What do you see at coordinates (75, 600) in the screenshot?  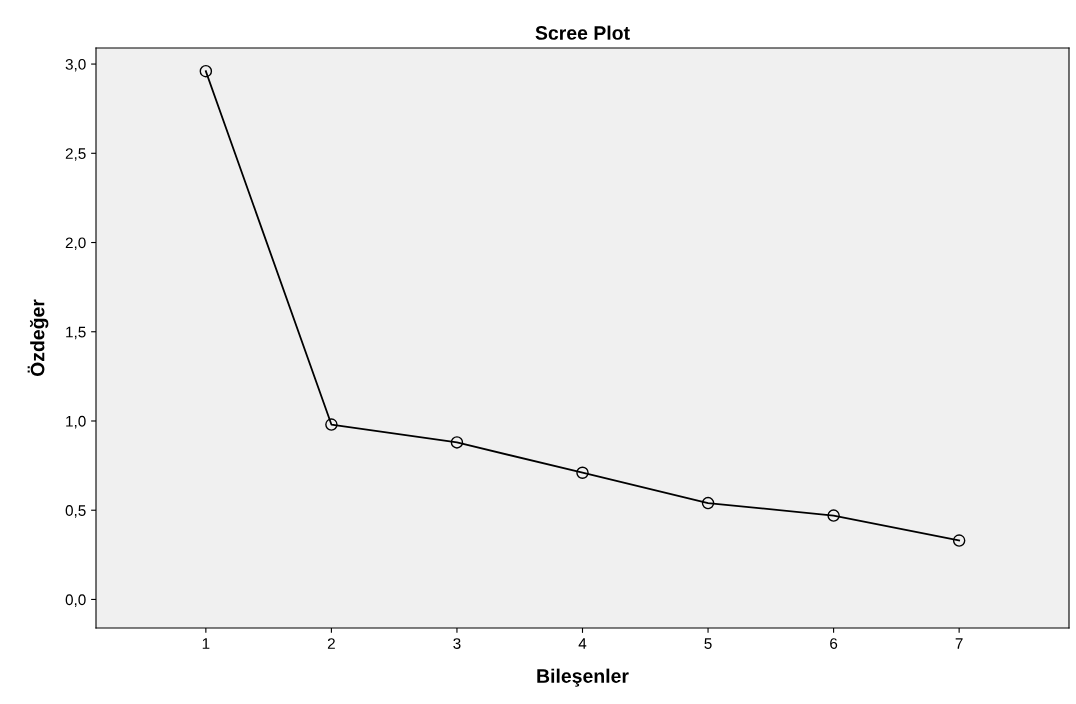 I see `y-tick-label: 0,0` at bounding box center [75, 600].